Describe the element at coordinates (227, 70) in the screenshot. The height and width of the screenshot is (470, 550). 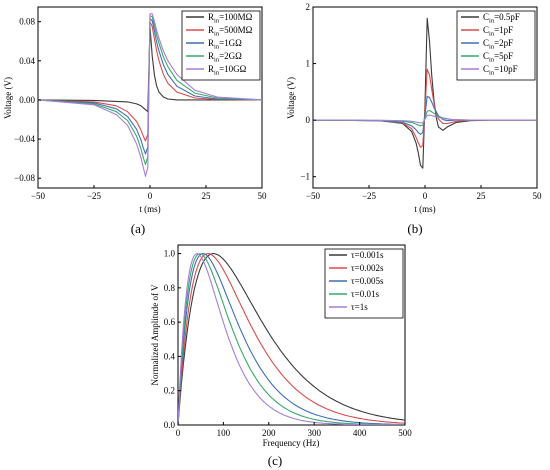
I see `chart-a-legend-label: Rin=10GΩ` at that location.